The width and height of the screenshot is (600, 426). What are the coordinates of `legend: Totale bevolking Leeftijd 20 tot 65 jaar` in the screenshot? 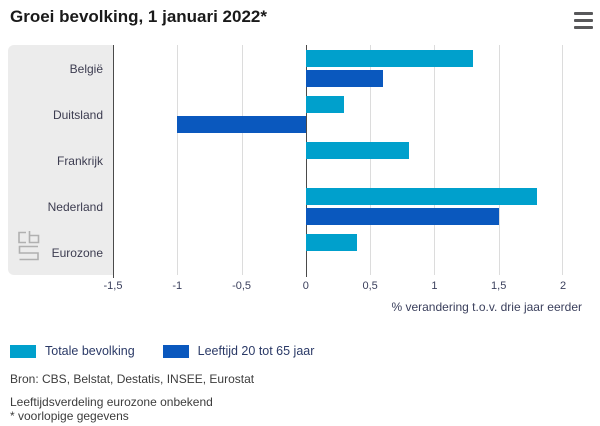 It's located at (162, 351).